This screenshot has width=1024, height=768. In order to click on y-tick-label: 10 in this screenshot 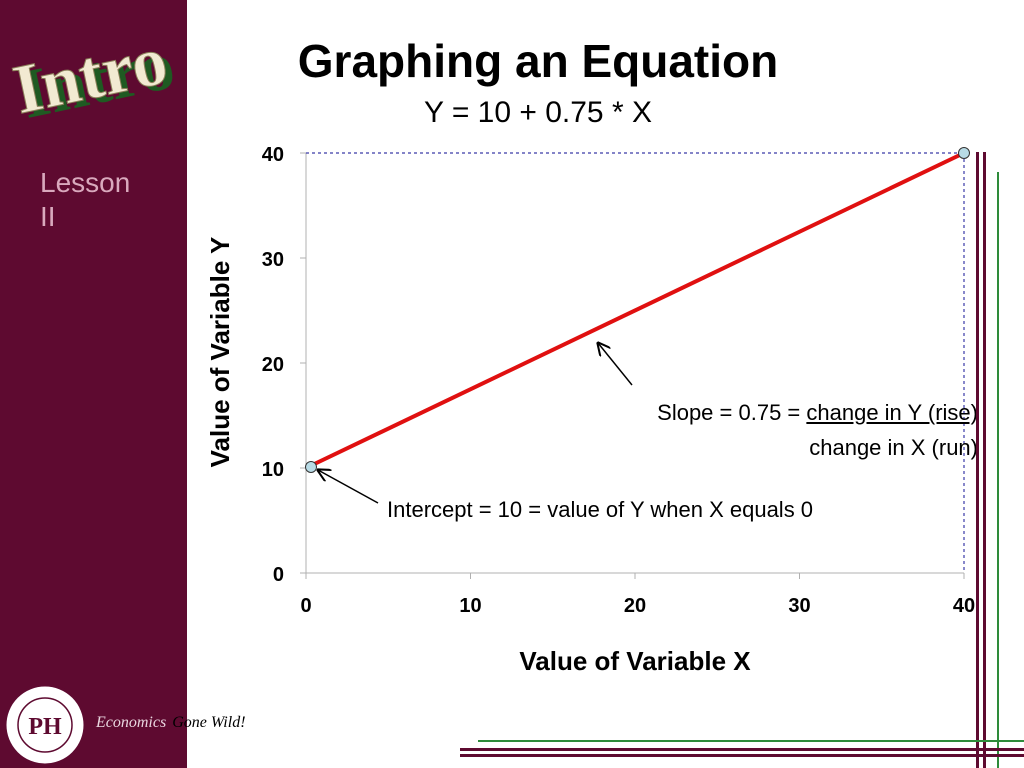, I will do `click(273, 470)`.